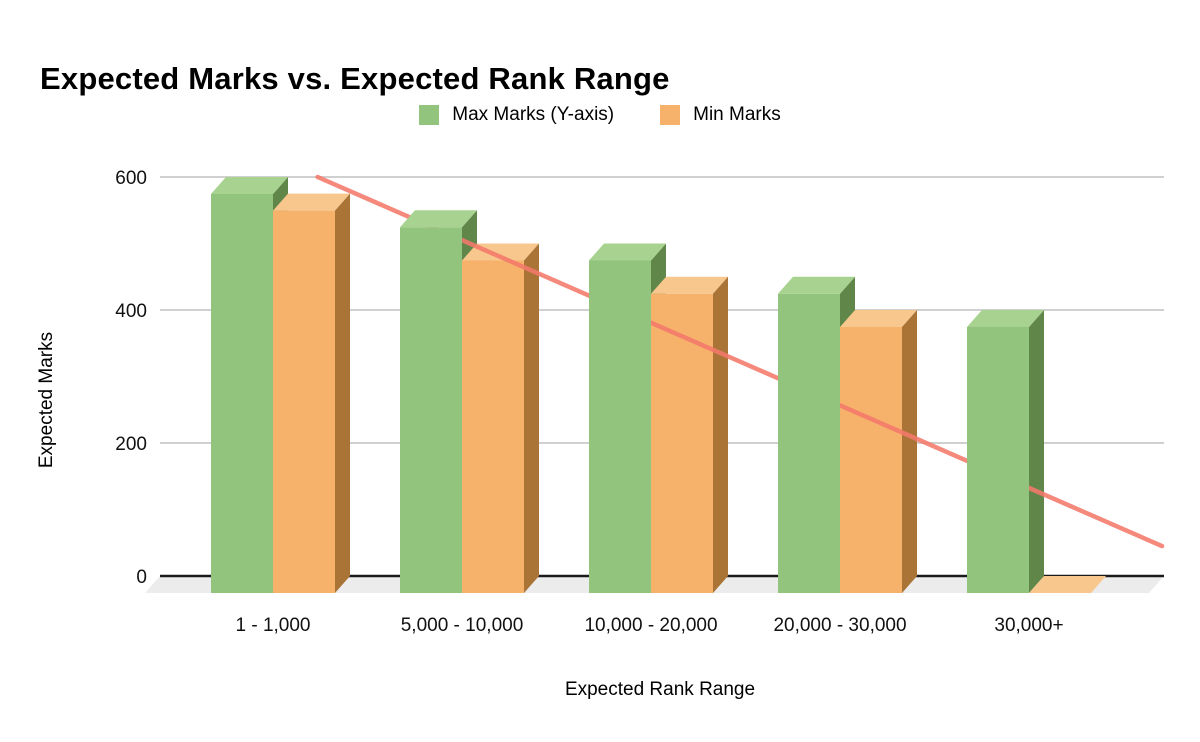  I want to click on y-tick-label-0: 0, so click(141, 577).